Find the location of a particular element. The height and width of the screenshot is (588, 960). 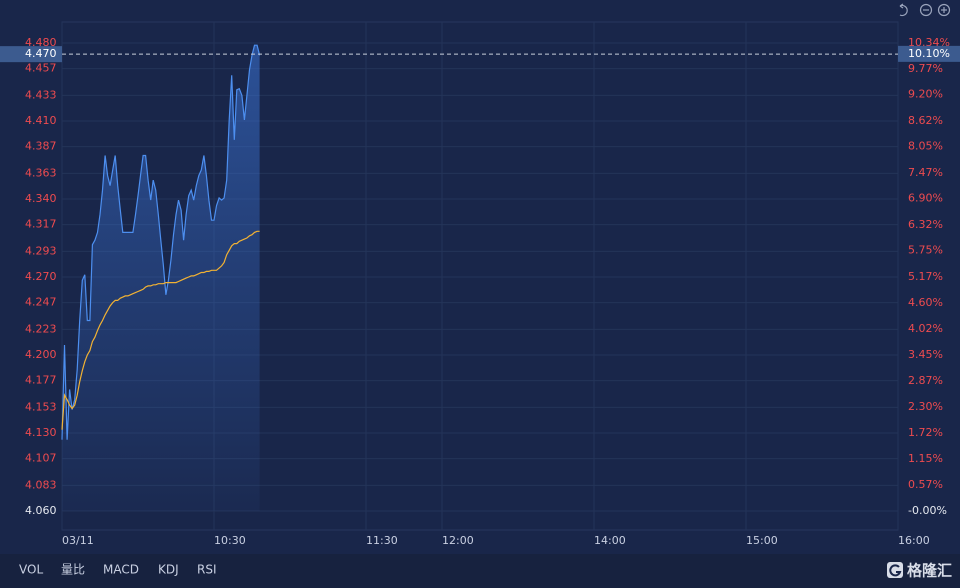

x-tick-label: 10:30 is located at coordinates (230, 540).